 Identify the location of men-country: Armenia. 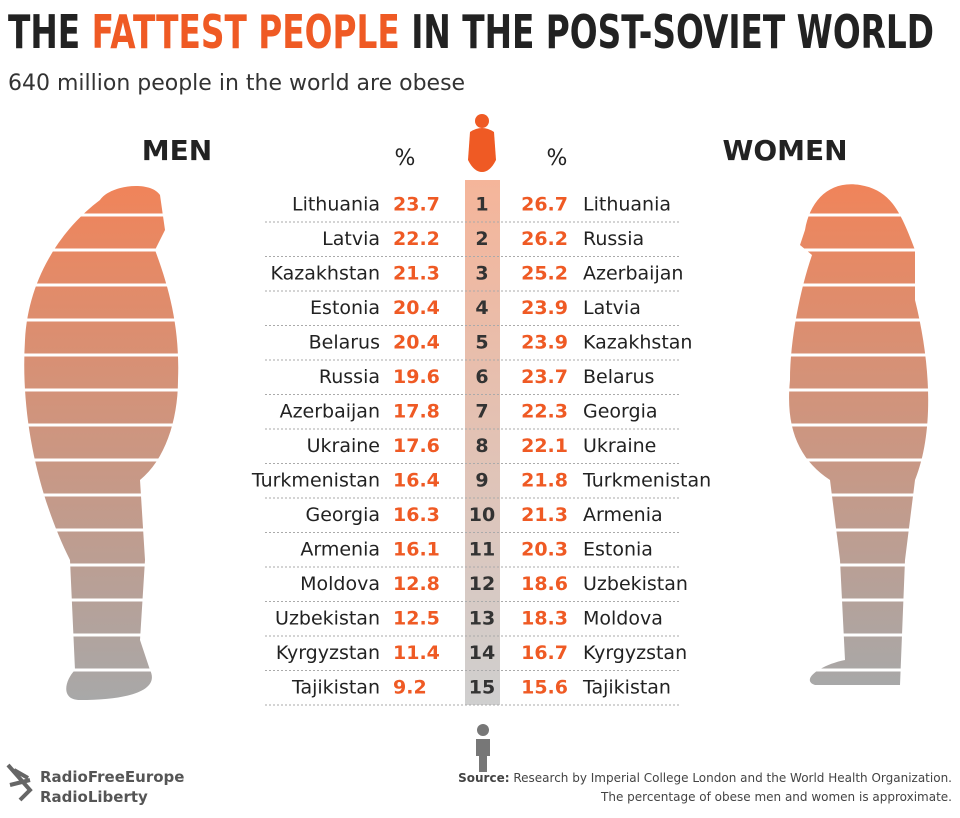
(340, 550).